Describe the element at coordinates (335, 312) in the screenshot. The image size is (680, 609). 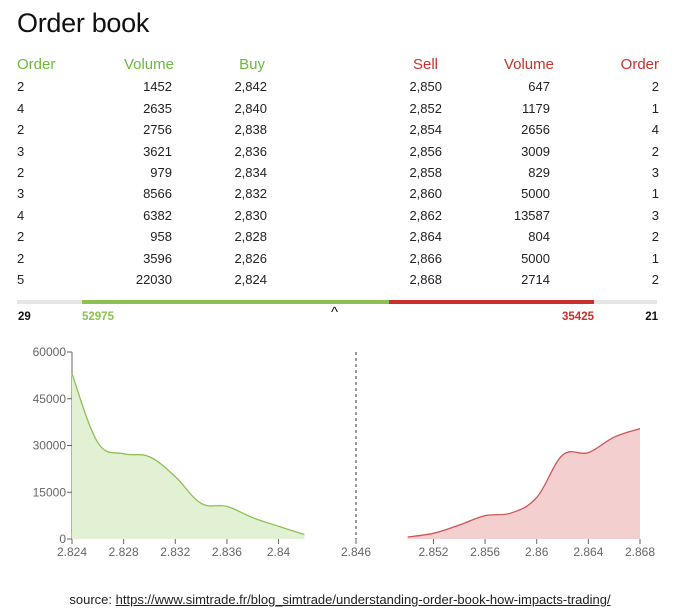
I see `collapse-toggle-icon: ^` at that location.